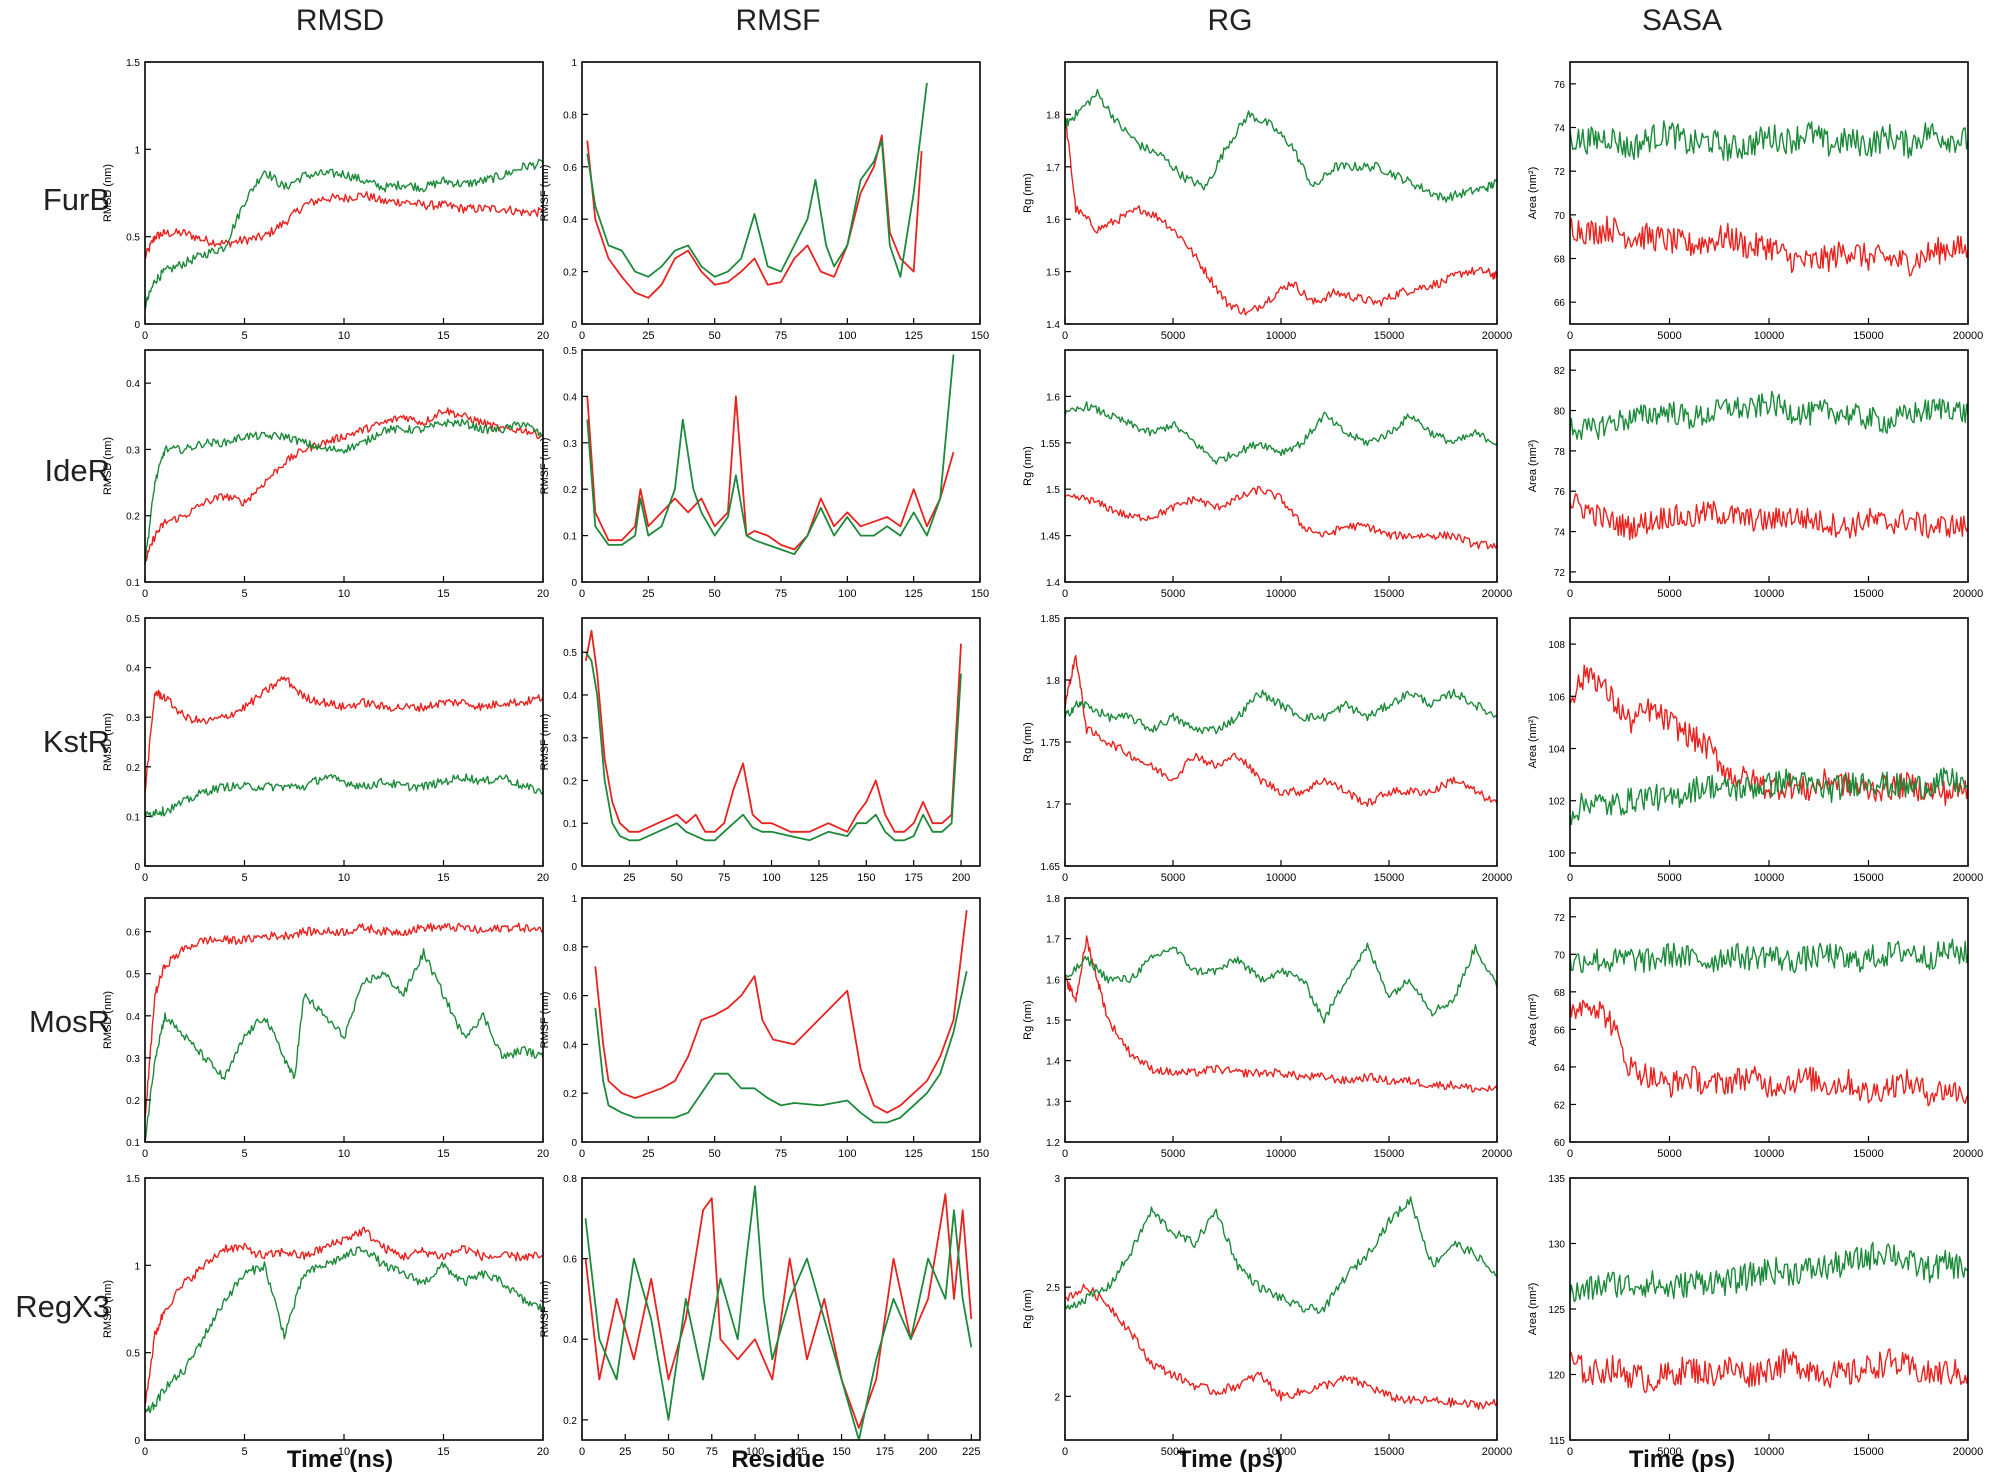 The height and width of the screenshot is (1479, 2000). What do you see at coordinates (344, 1330) in the screenshot?
I see `series-line-green-regx3-rmsd` at bounding box center [344, 1330].